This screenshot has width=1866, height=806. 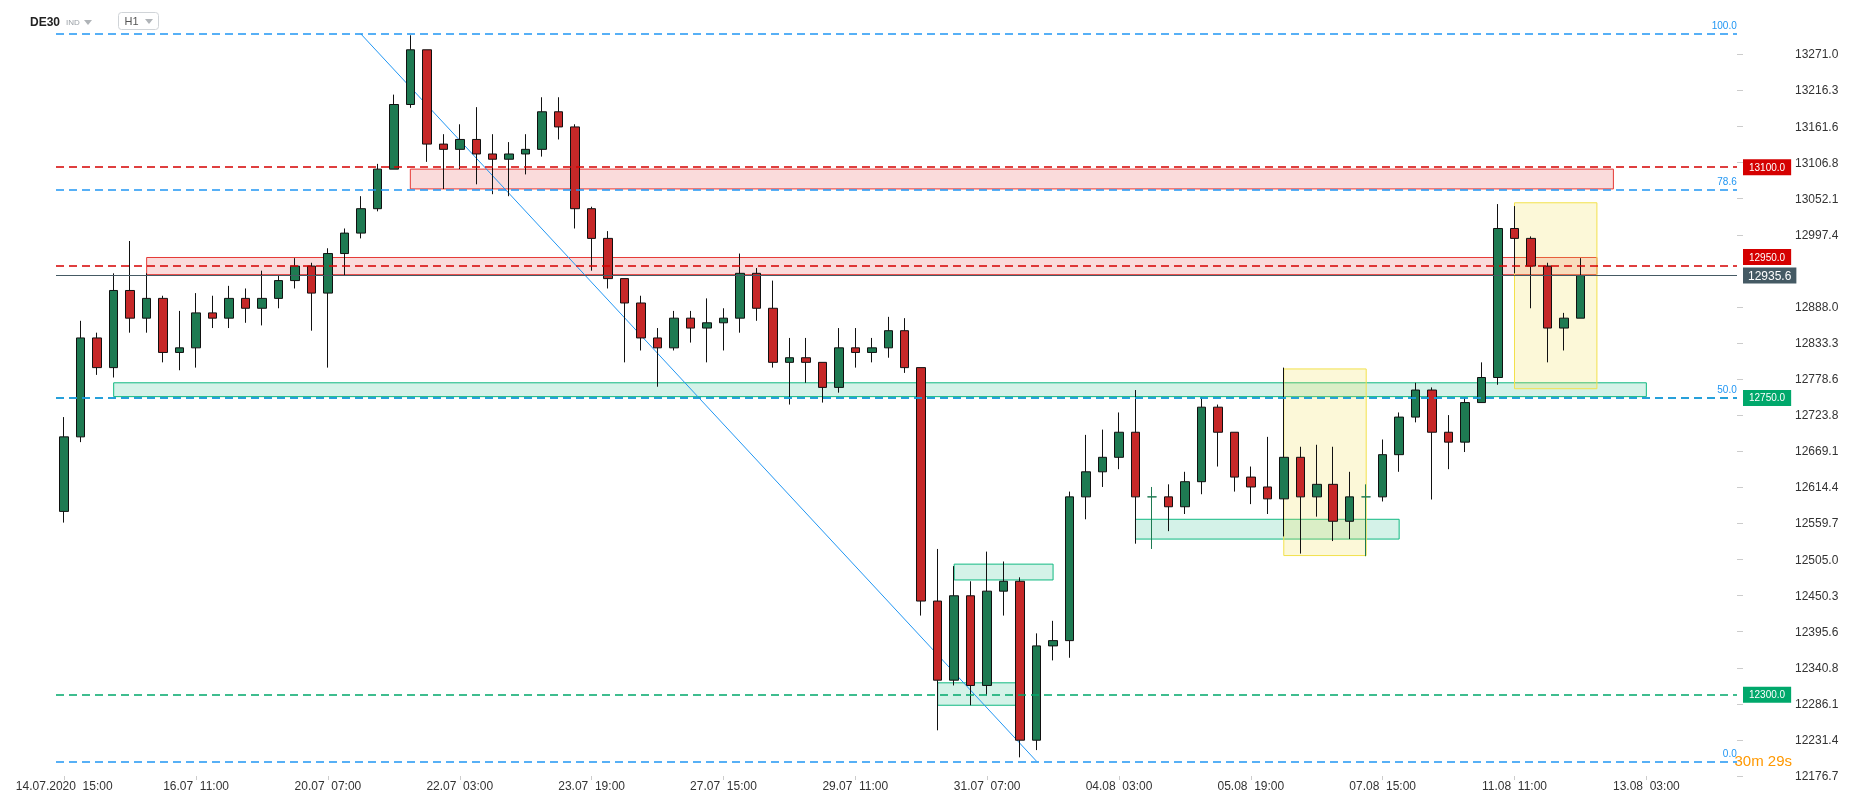 I want to click on y-tick-label: 13161.6, so click(x=1817, y=126).